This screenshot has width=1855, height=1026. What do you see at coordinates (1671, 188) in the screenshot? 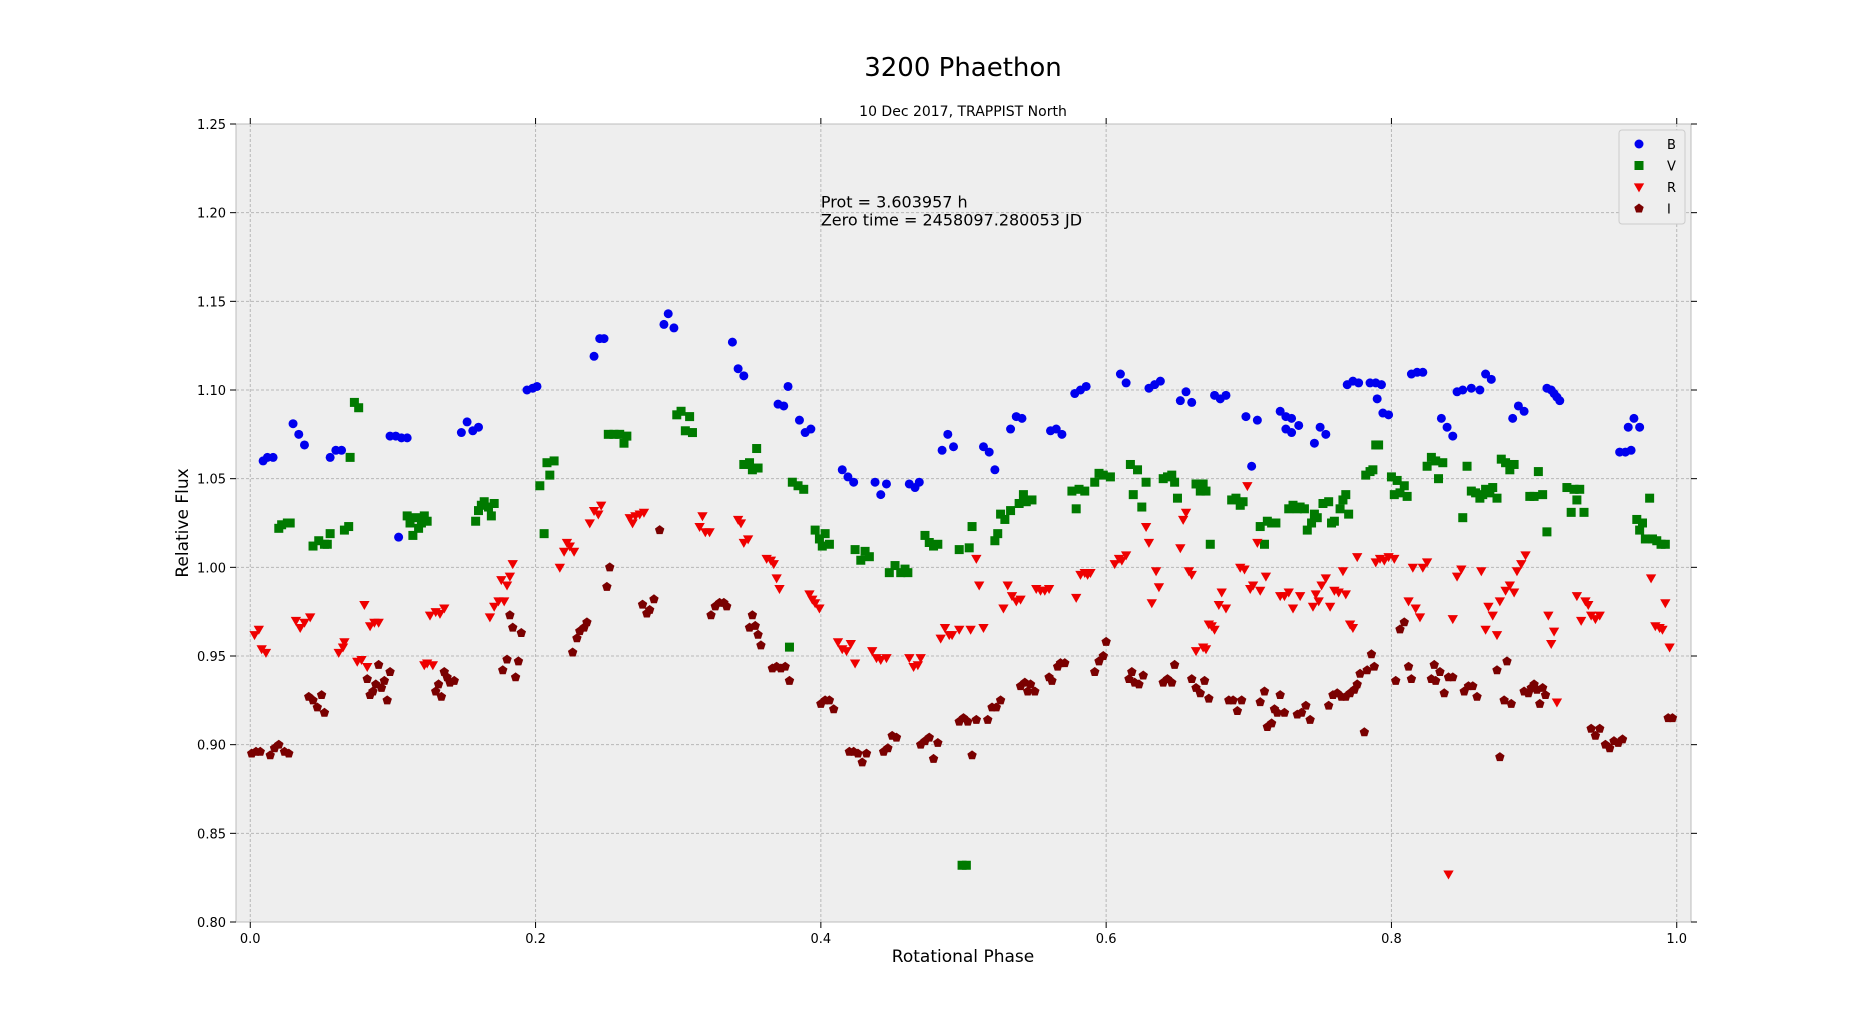
I see `legend-label: R` at bounding box center [1671, 188].